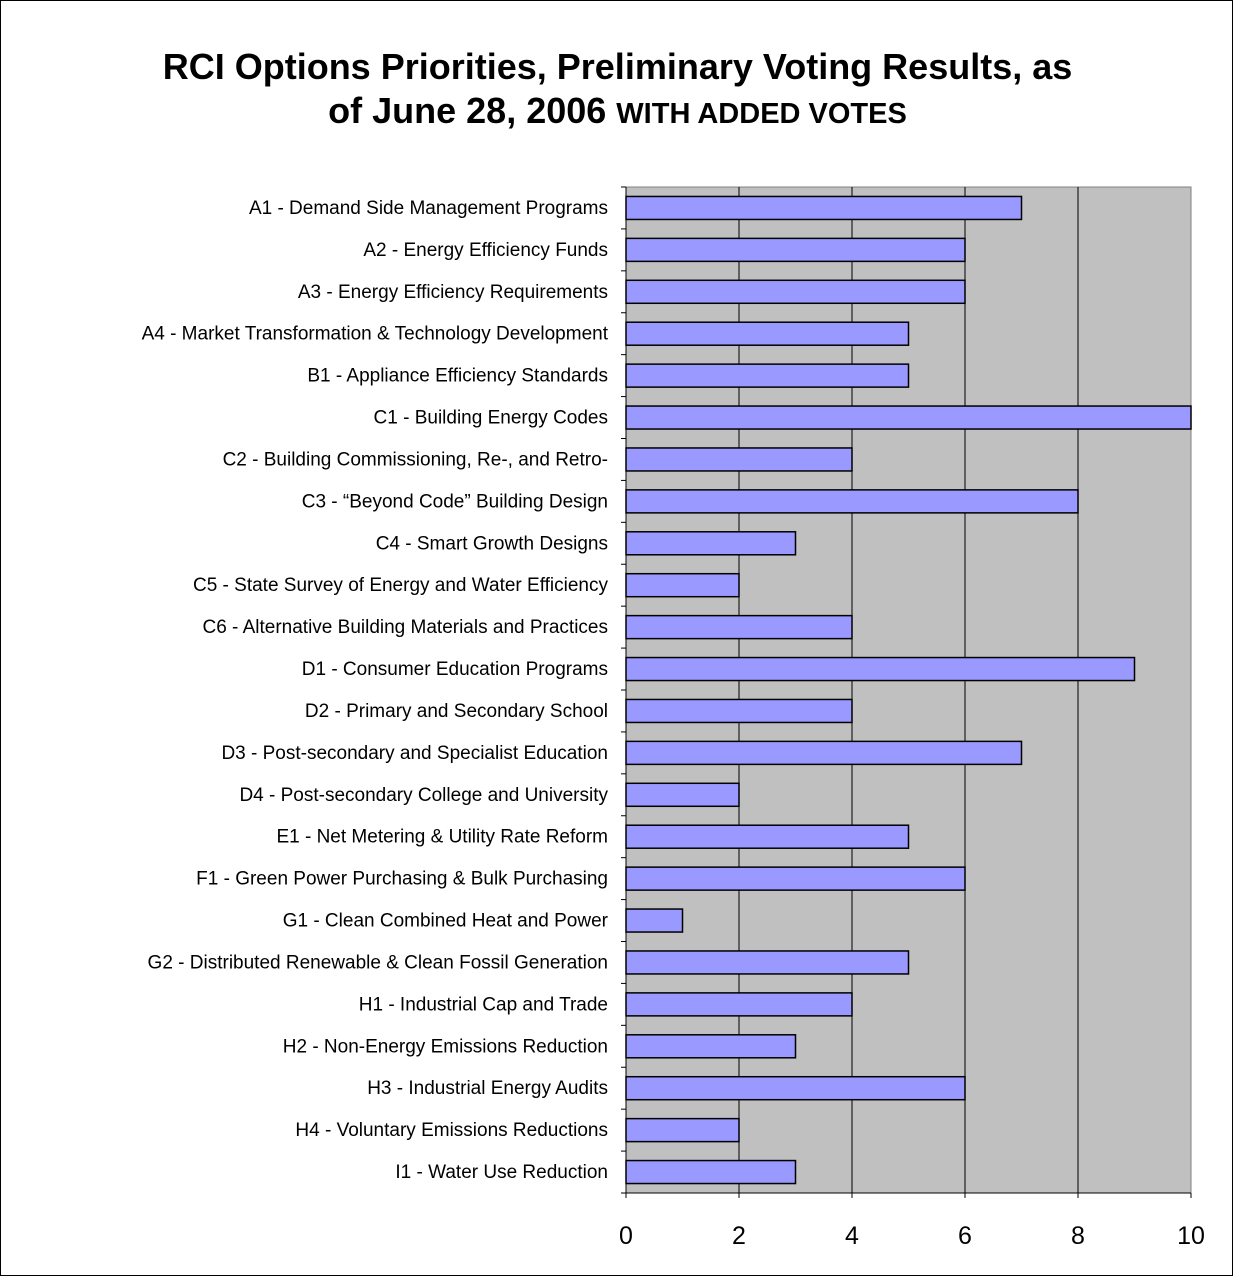 Image resolution: width=1233 pixels, height=1276 pixels. What do you see at coordinates (451, 1130) in the screenshot?
I see `category-label: H4 - Voluntary Emissions Reductions` at bounding box center [451, 1130].